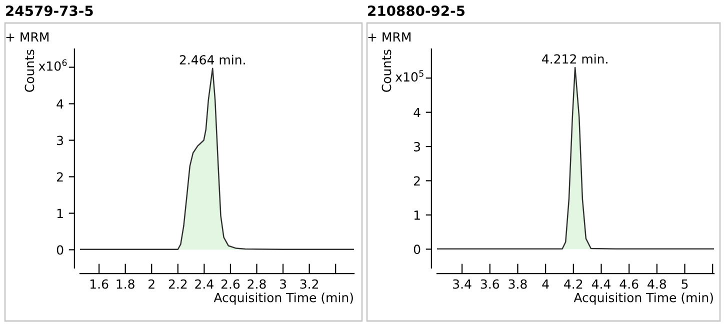 The image size is (725, 327). Describe the element at coordinates (601, 284) in the screenshot. I see `x-tick-label: 4.4` at that location.